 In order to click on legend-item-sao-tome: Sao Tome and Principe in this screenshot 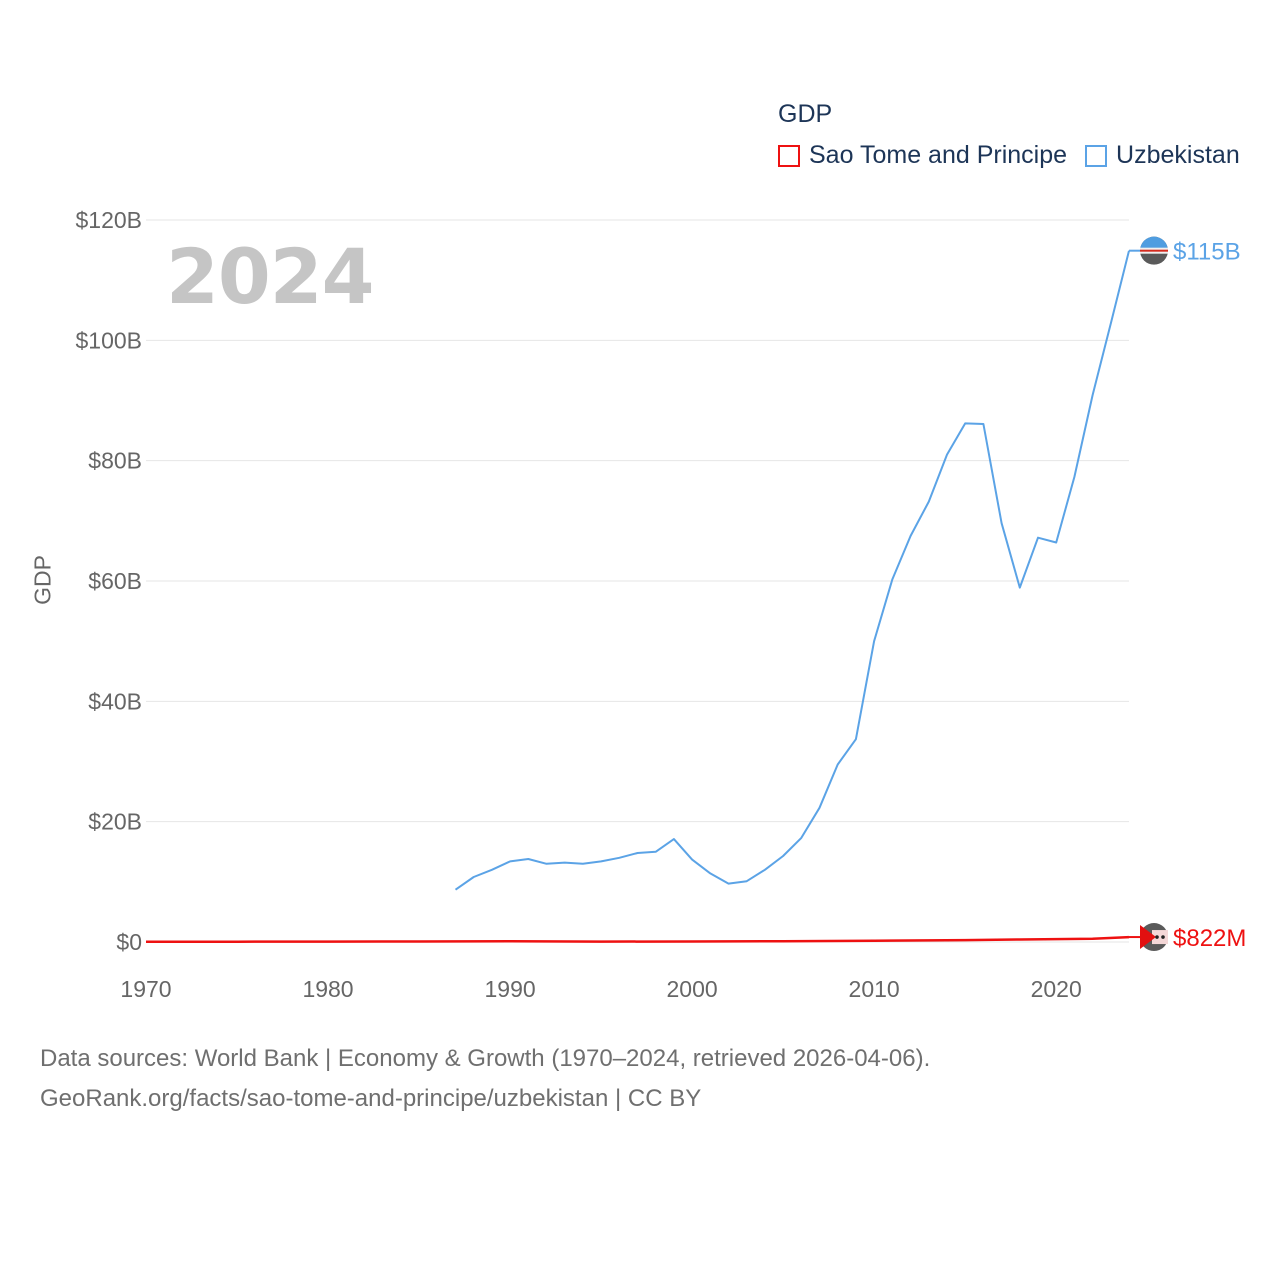, I will do `click(922, 155)`.